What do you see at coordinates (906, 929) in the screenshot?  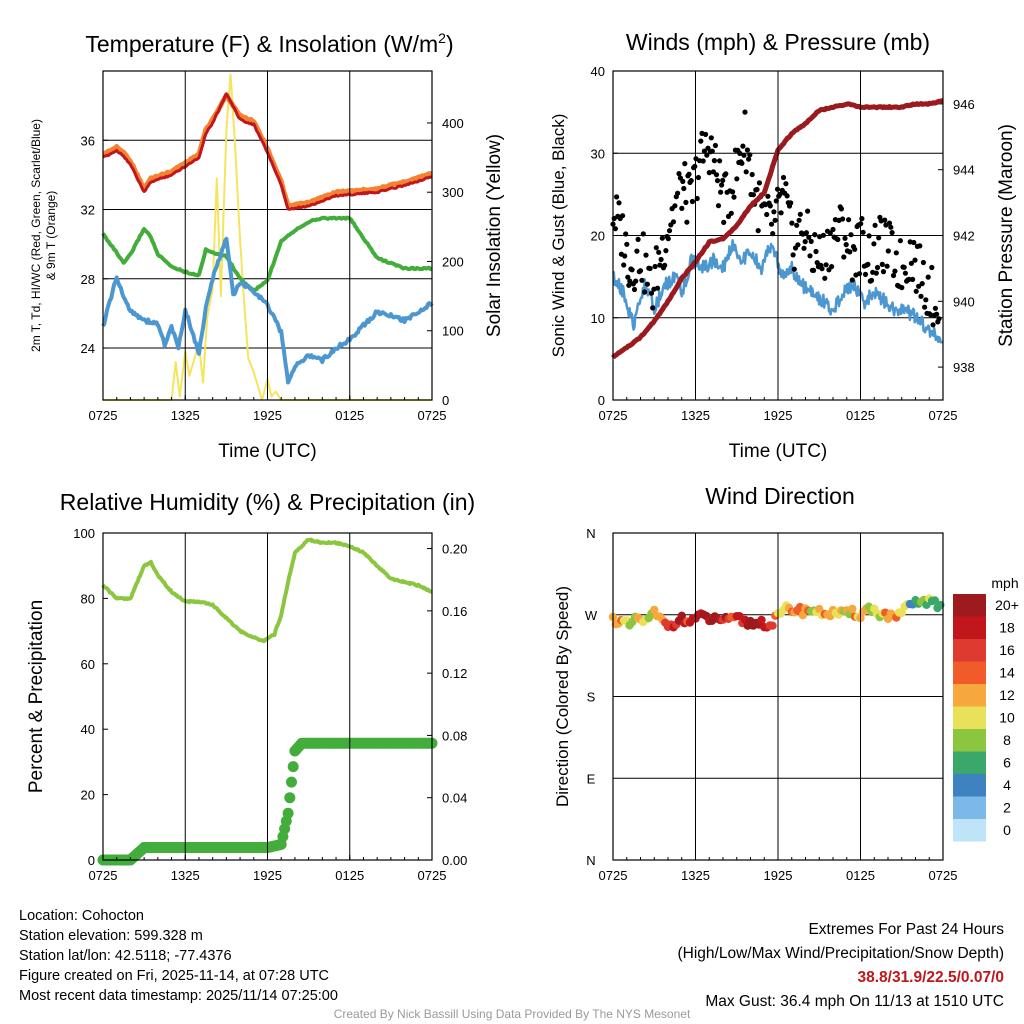 I see `extremes-title: Extremes For Past 24 Hours` at bounding box center [906, 929].